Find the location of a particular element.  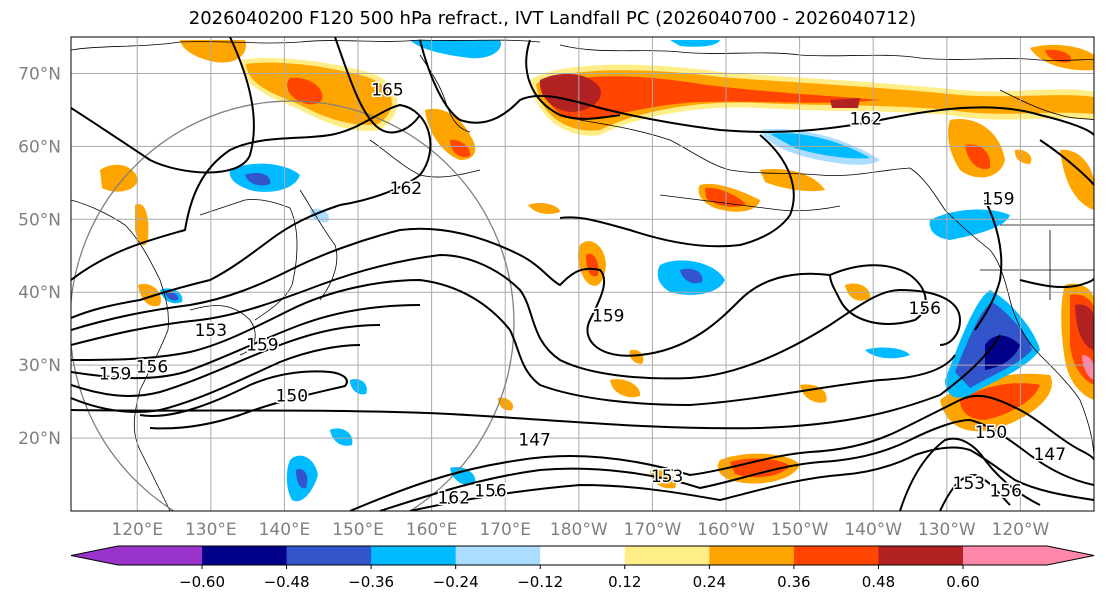

latitude-label: 50°N is located at coordinates (39, 220).